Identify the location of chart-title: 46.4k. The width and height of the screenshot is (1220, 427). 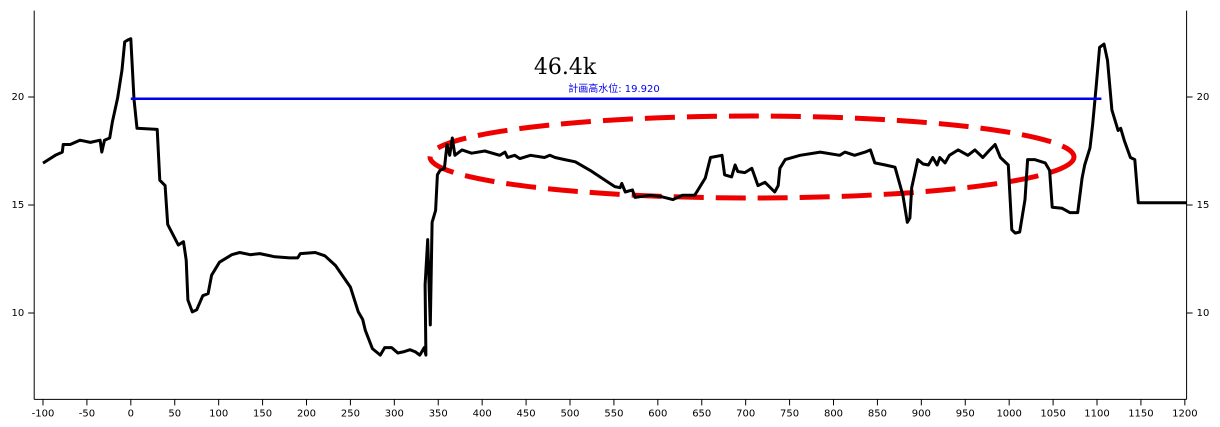
(565, 67).